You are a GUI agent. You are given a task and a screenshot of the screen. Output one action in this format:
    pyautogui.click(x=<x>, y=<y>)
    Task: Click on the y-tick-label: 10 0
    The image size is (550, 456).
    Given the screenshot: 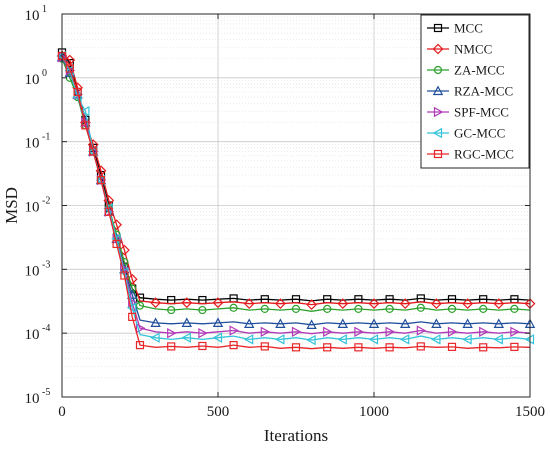 What is the action you would take?
    pyautogui.click(x=36, y=78)
    